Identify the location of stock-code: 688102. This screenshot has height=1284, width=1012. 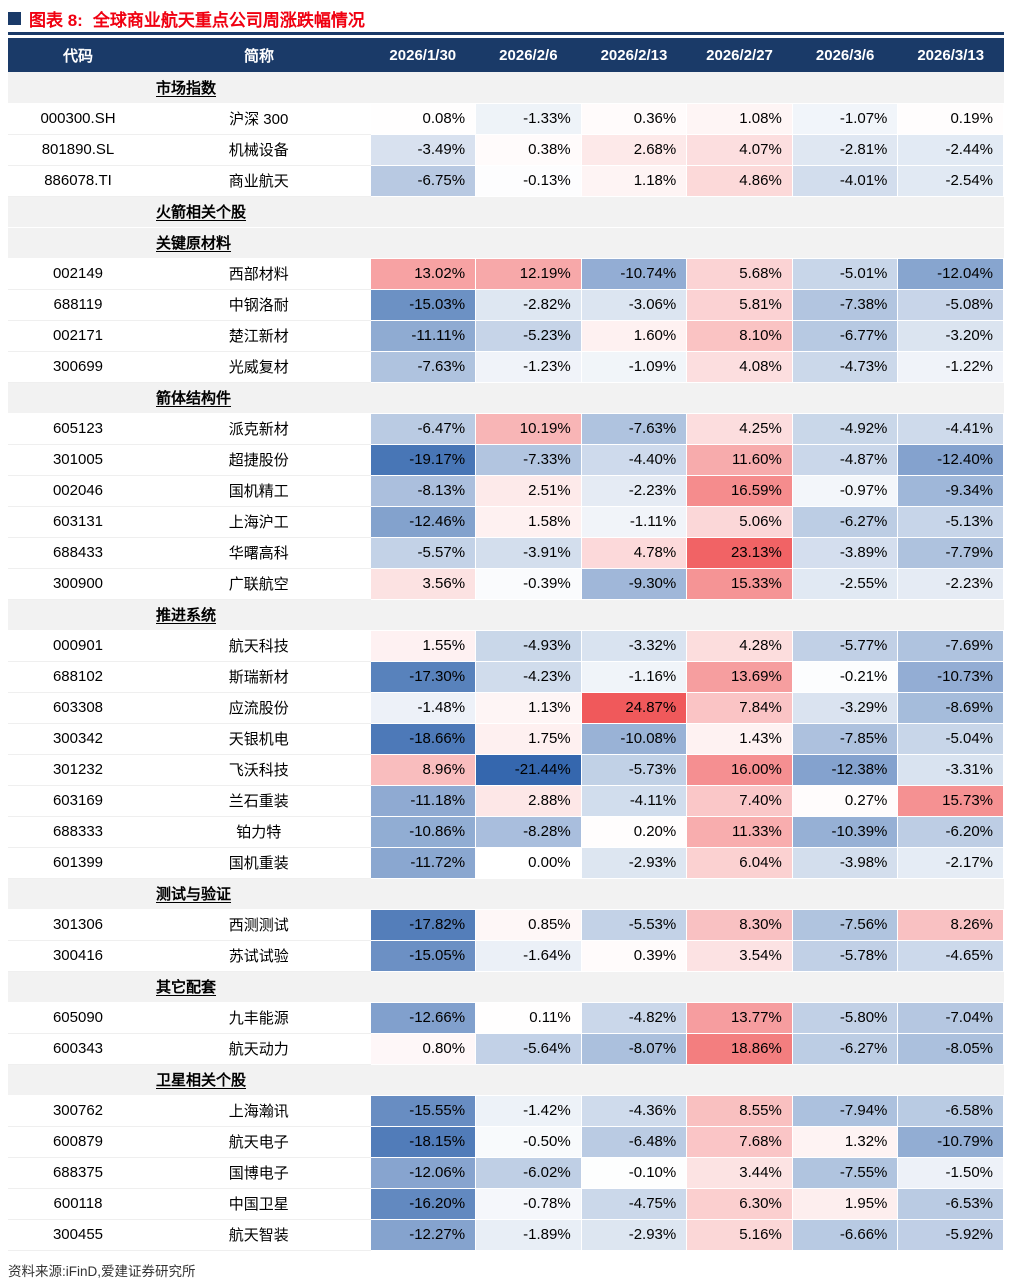
(78, 677).